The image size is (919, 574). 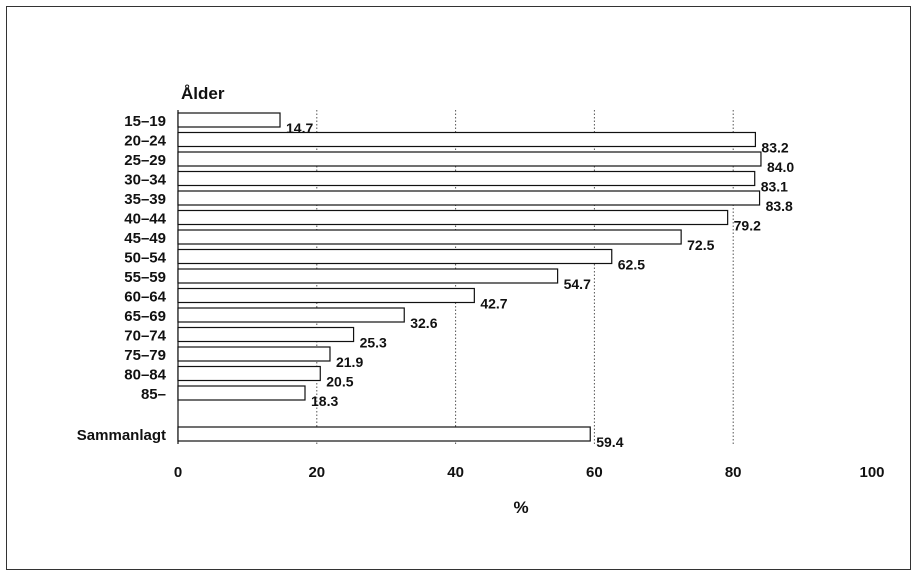 I want to click on value-label: 72.5, so click(x=700, y=245).